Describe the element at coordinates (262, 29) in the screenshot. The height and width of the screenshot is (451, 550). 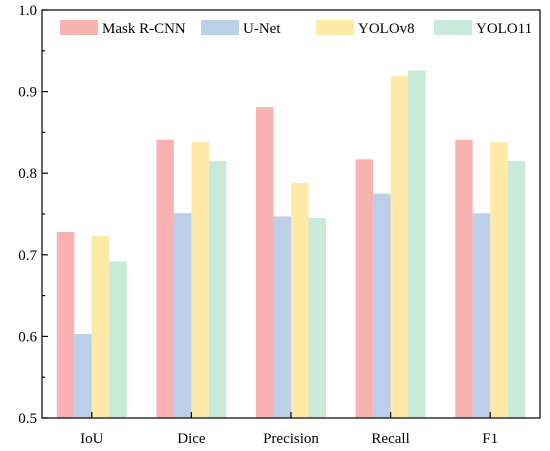
I see `legend-label-u-net: U-Net` at that location.